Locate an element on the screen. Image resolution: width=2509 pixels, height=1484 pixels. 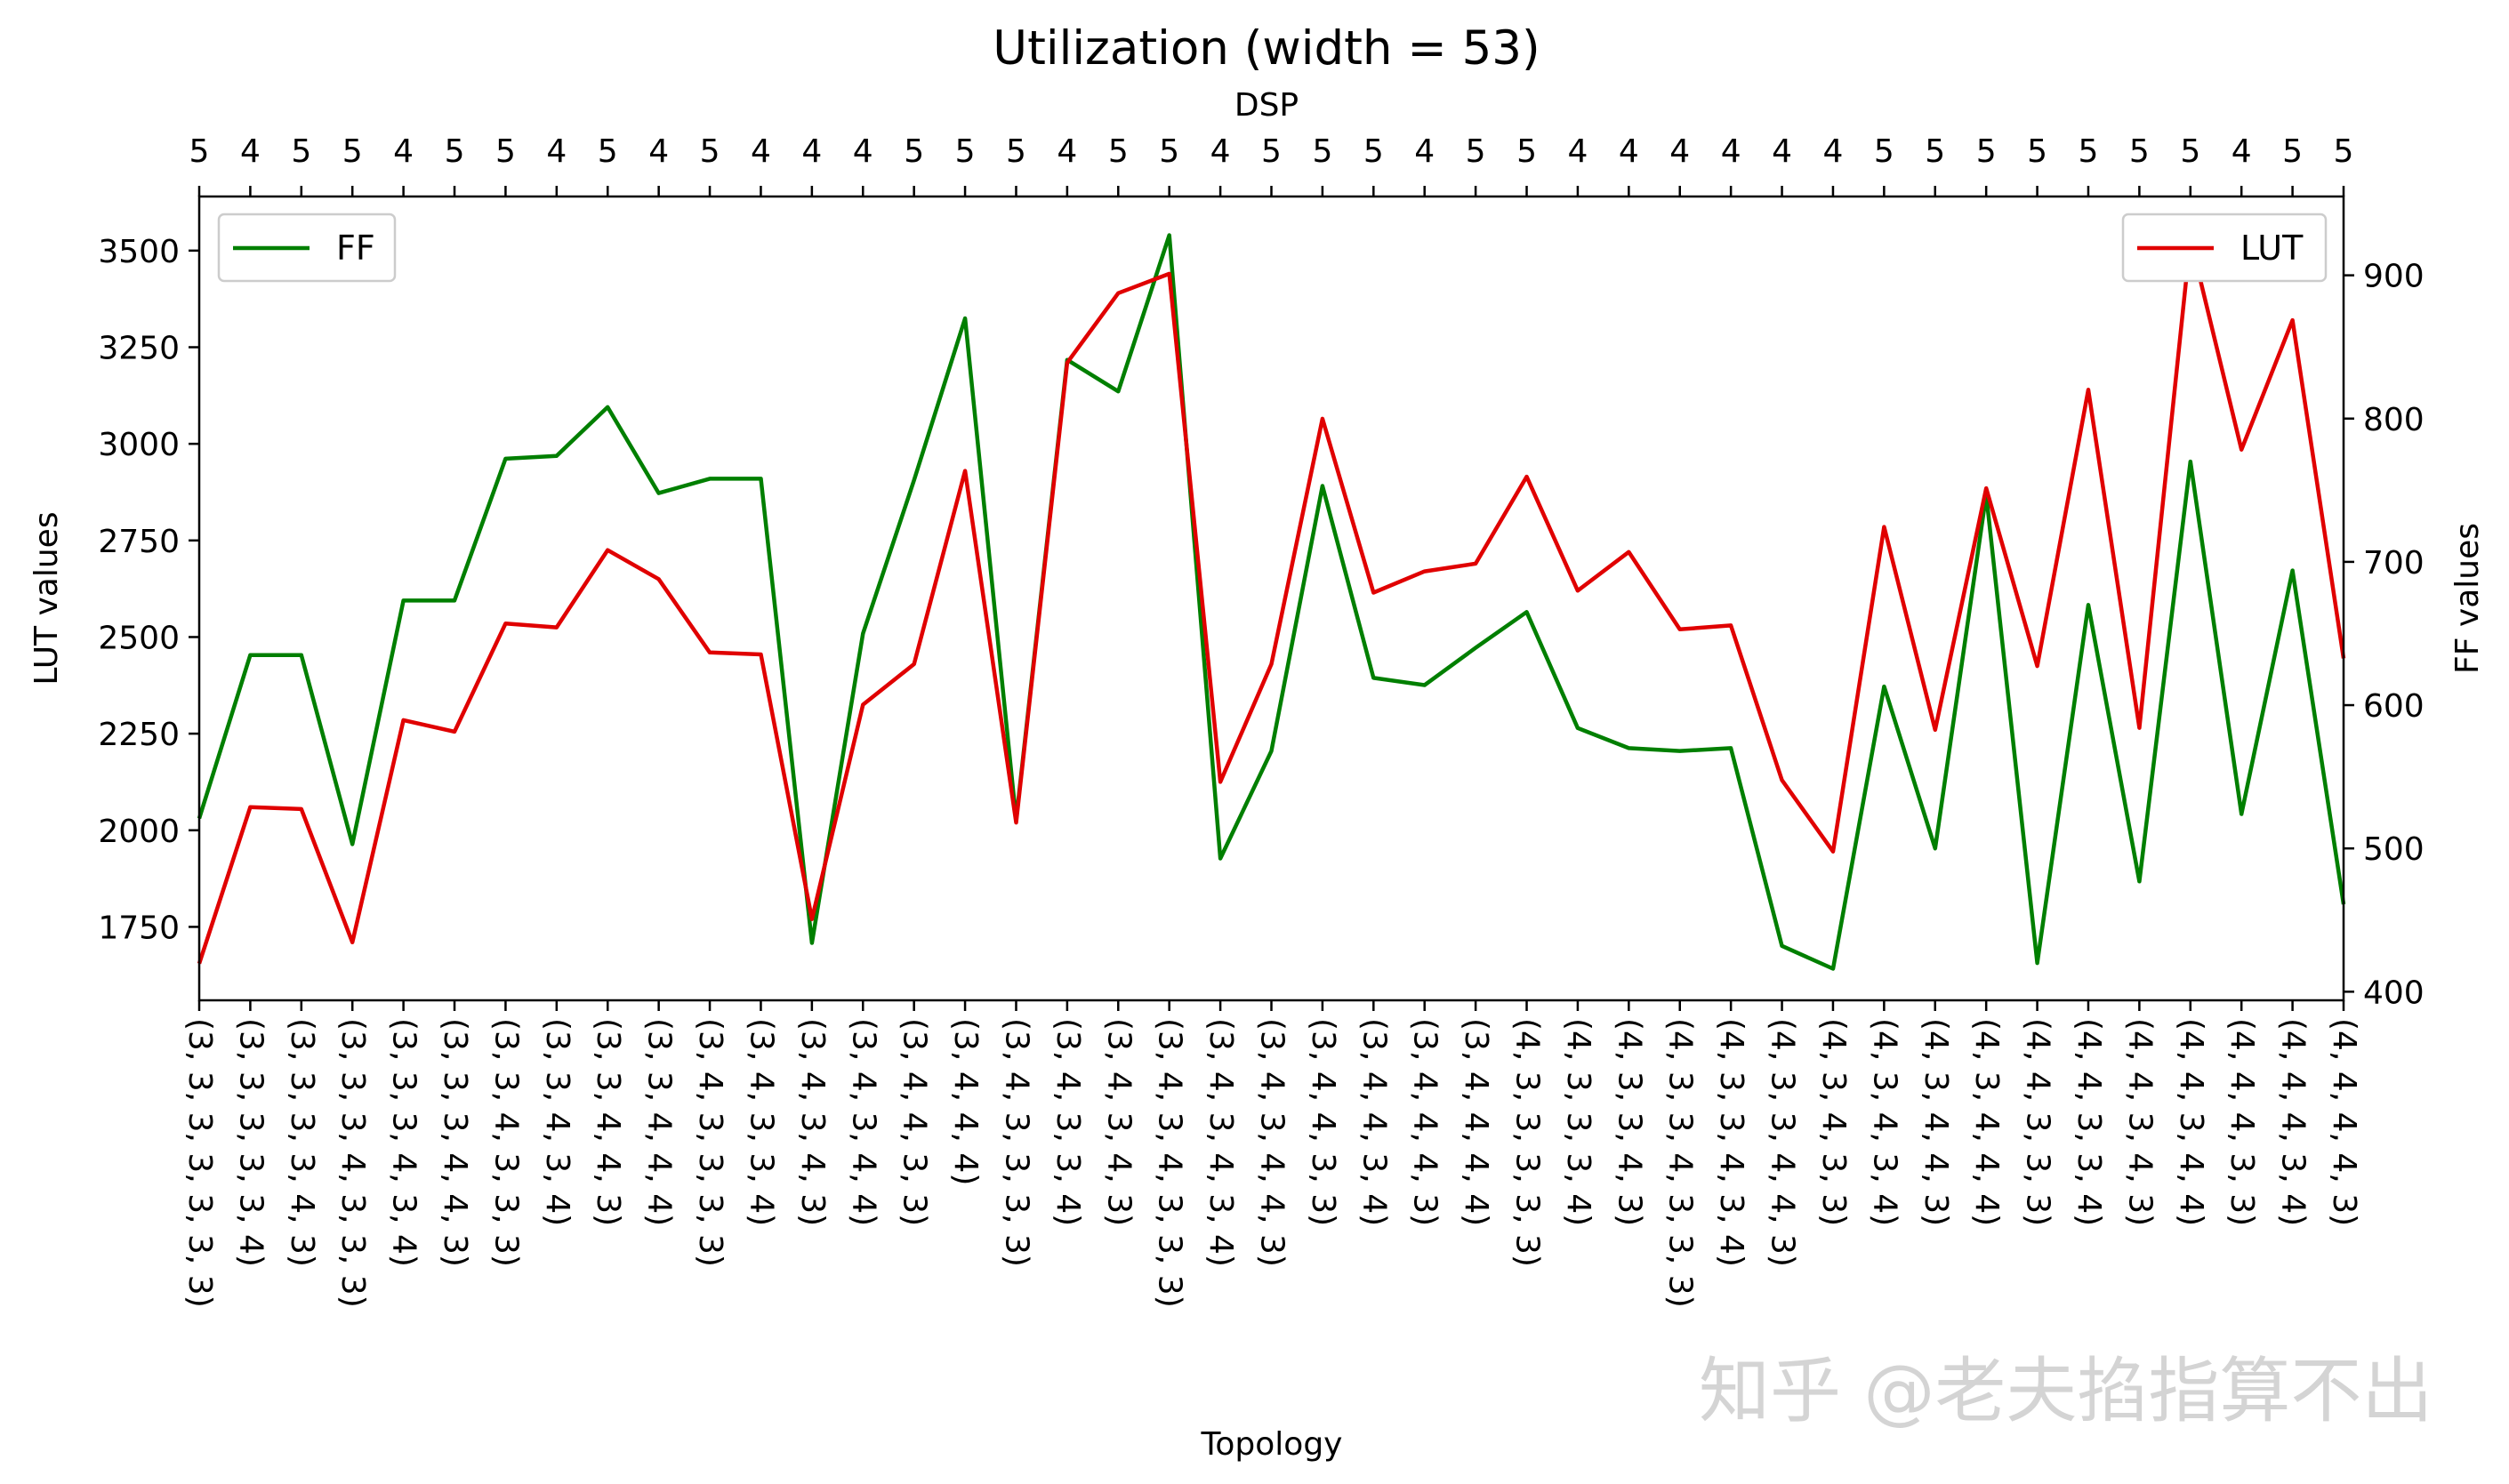
topology-tick-label: (4, 4, 3, 3, 4) is located at coordinates (2089, 1122).